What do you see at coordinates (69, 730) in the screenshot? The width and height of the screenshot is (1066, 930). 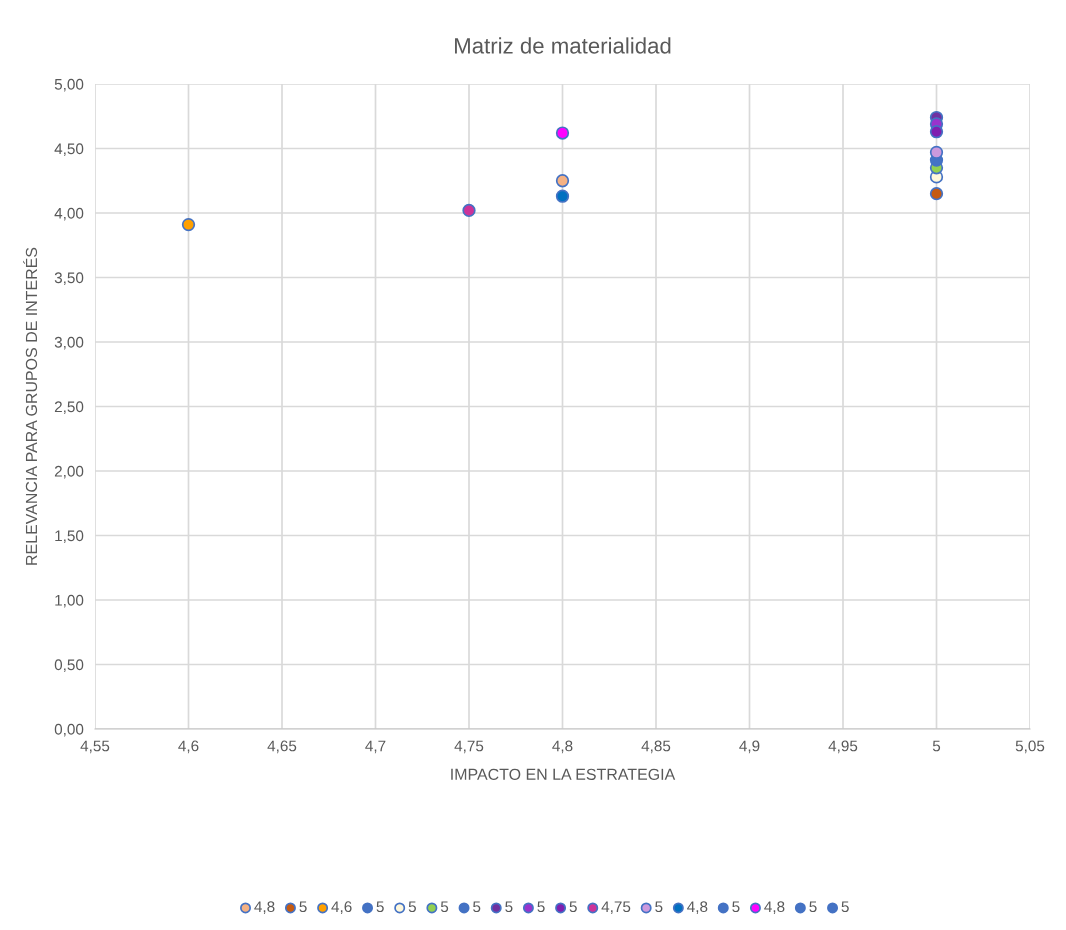 I see `y-tick-label: 0,00` at bounding box center [69, 730].